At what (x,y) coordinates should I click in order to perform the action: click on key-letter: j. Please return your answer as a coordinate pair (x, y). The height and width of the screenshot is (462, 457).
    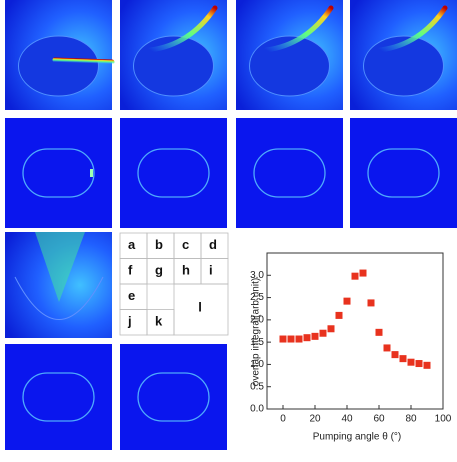
    Looking at the image, I should click on (129, 321).